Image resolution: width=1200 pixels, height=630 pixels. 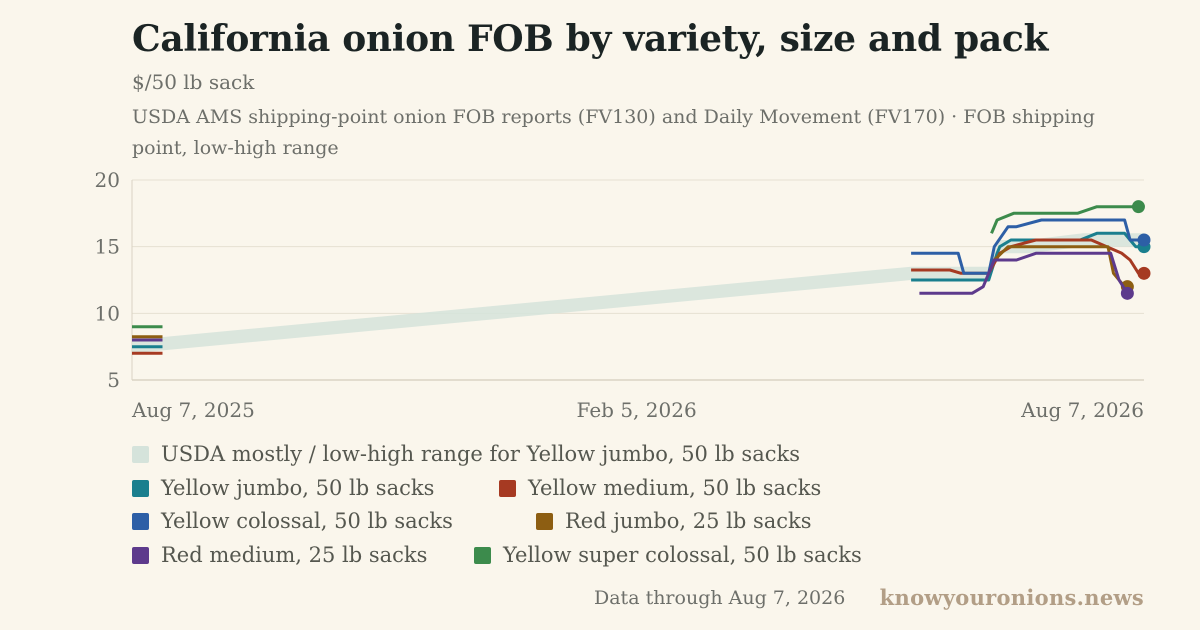 What do you see at coordinates (107, 180) in the screenshot?
I see `y-tick-label: 20` at bounding box center [107, 180].